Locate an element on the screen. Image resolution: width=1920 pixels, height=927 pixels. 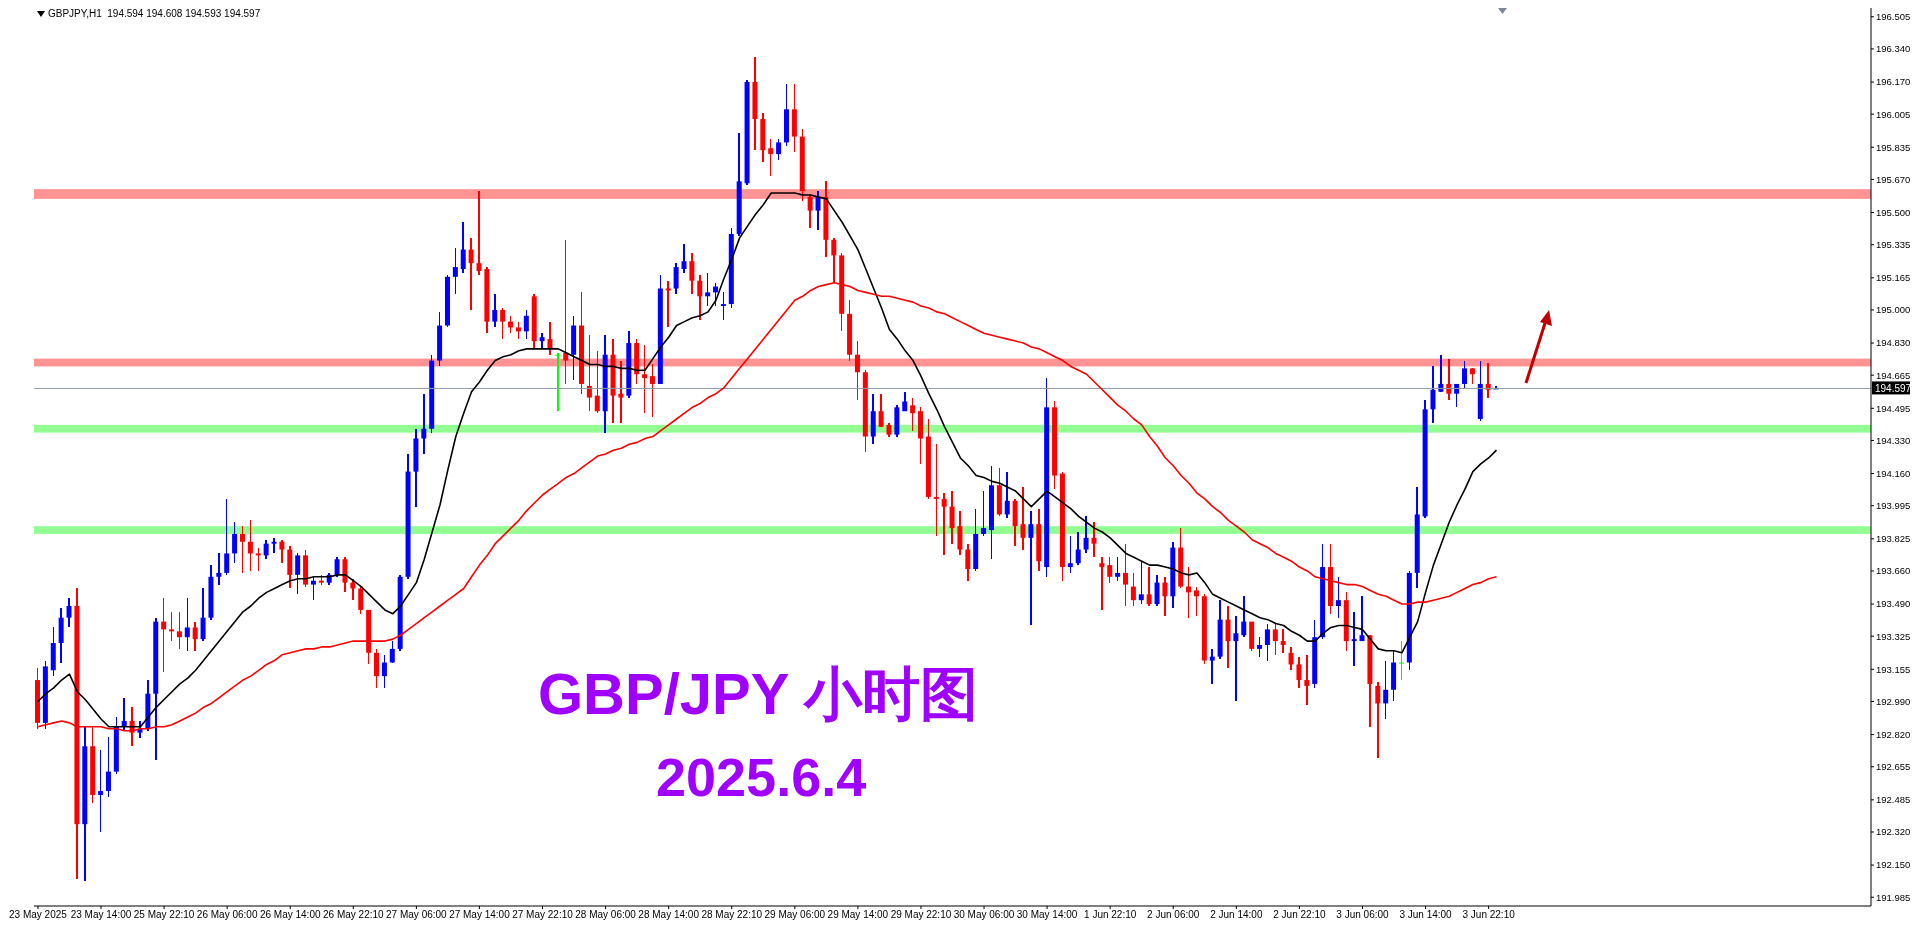
x-tick-label: 3 Jun 14:00 is located at coordinates (1426, 915).